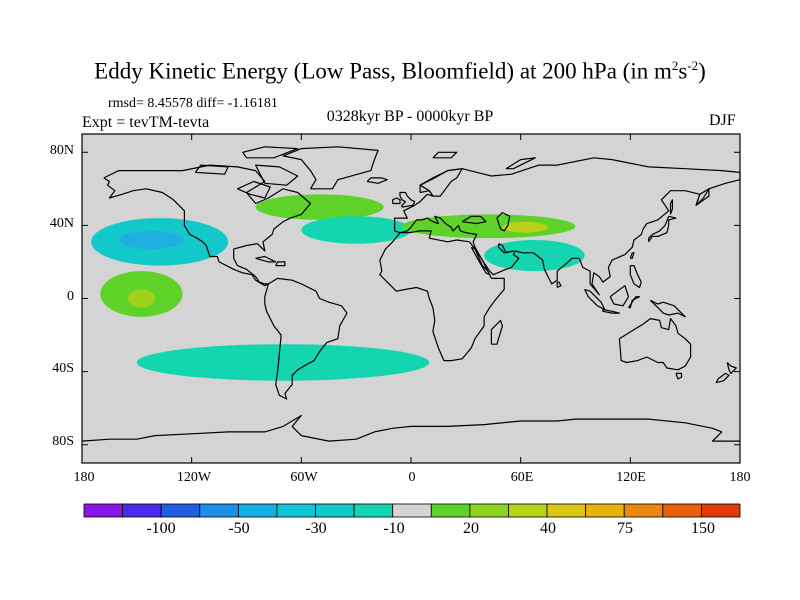 The width and height of the screenshot is (800, 600). What do you see at coordinates (194, 477) in the screenshot?
I see `lon-tick-label: 120W` at bounding box center [194, 477].